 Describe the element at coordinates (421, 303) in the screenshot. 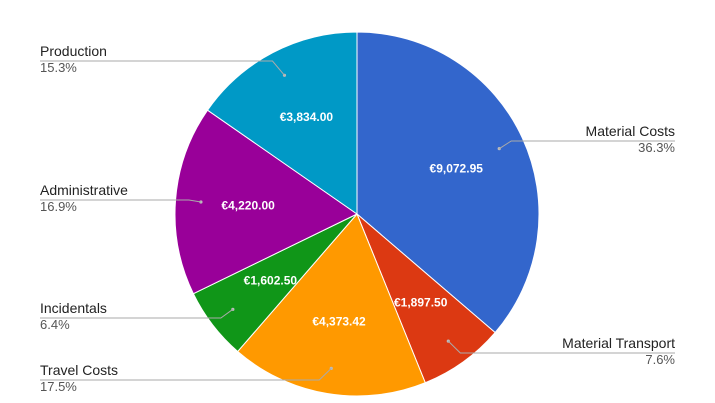

I see `slice-value-label-material-transport: €1,897.50` at that location.